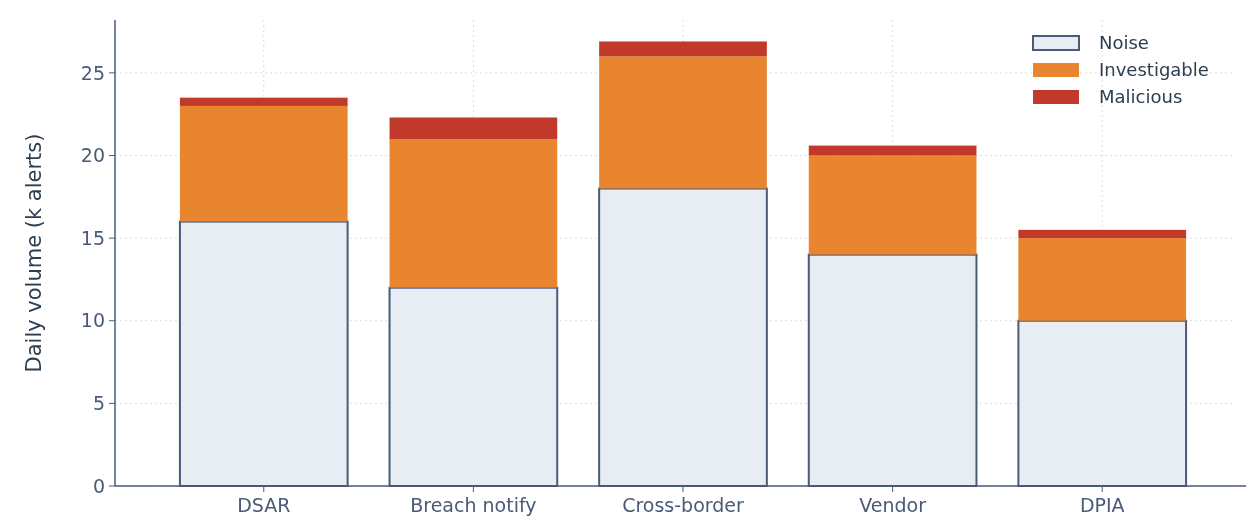 The image size is (1254, 523). Describe the element at coordinates (92, 320) in the screenshot. I see `y-tick-label: 10` at that location.